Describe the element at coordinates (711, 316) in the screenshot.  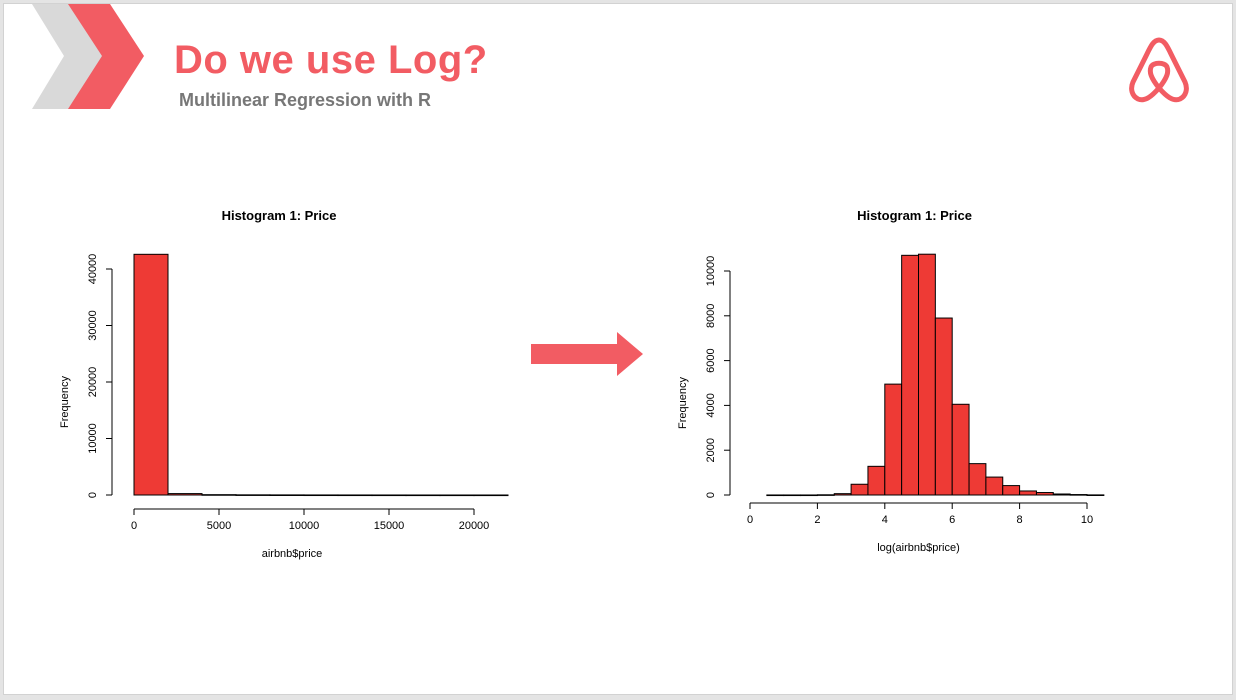
I see `y-tick-label: 8000` at that location.